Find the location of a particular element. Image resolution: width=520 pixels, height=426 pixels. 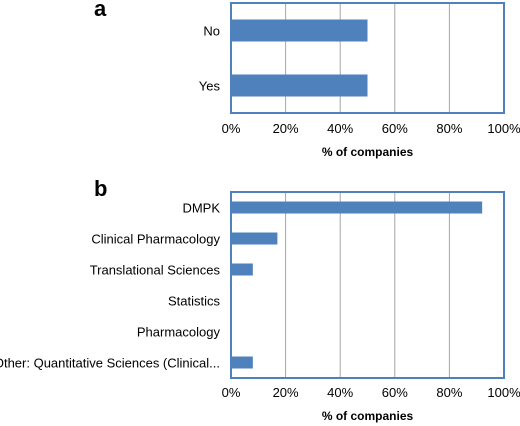

panel-a-plot-frame is located at coordinates (367, 58).